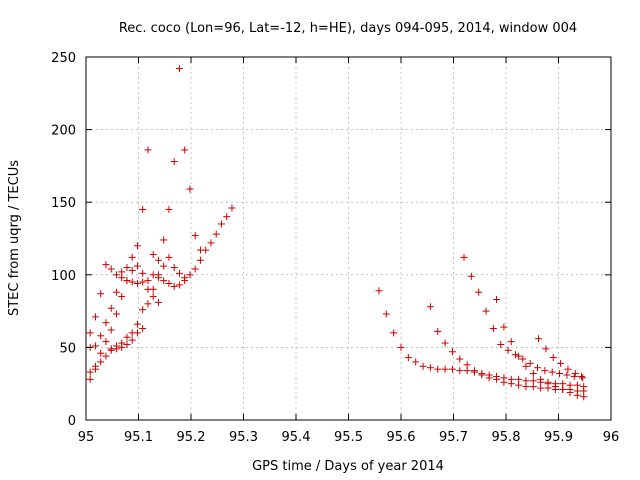  What do you see at coordinates (63, 203) in the screenshot?
I see `y-tick-label: 150` at bounding box center [63, 203].